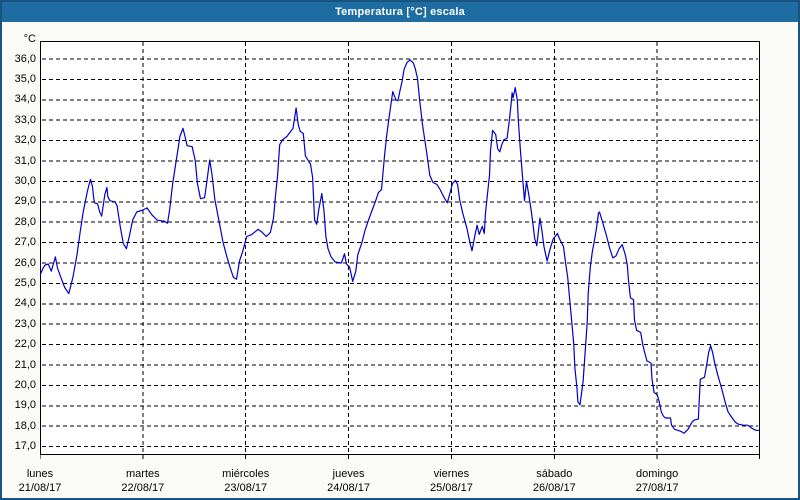  Describe the element at coordinates (246, 488) in the screenshot. I see `day-date: 23/08/17` at that location.